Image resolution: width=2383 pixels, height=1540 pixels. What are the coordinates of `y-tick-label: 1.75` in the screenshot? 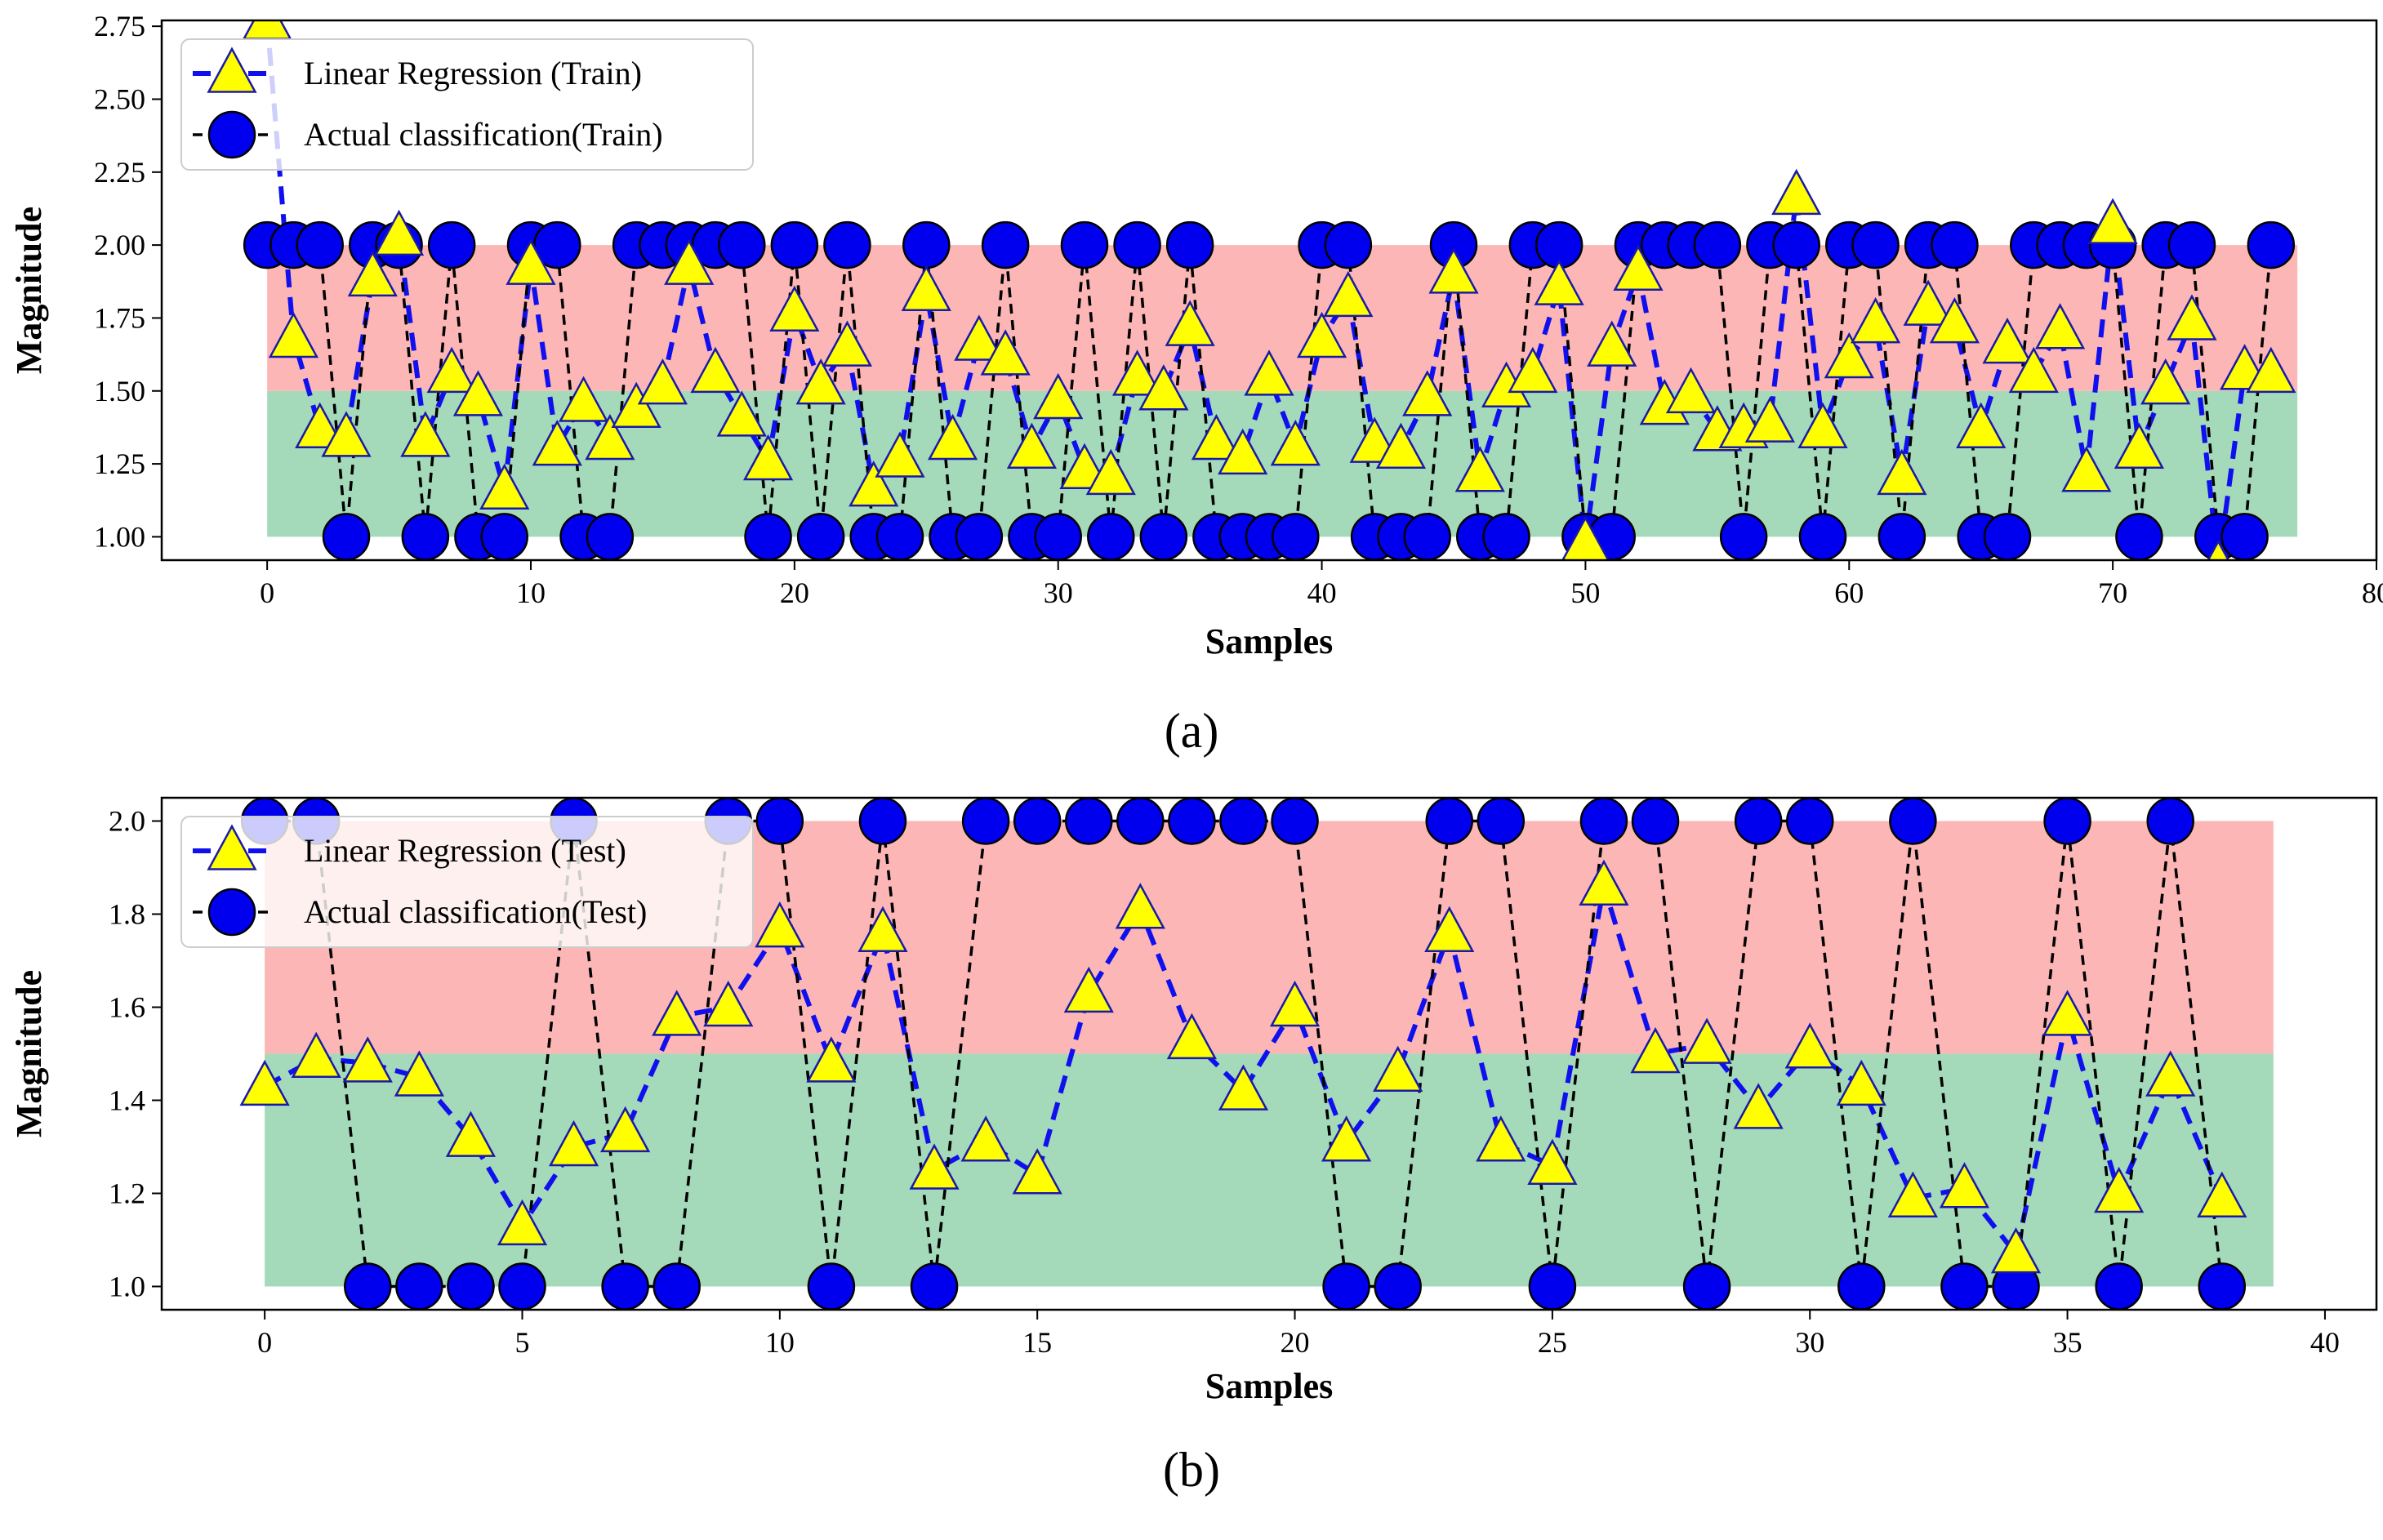 It's located at (119, 317).